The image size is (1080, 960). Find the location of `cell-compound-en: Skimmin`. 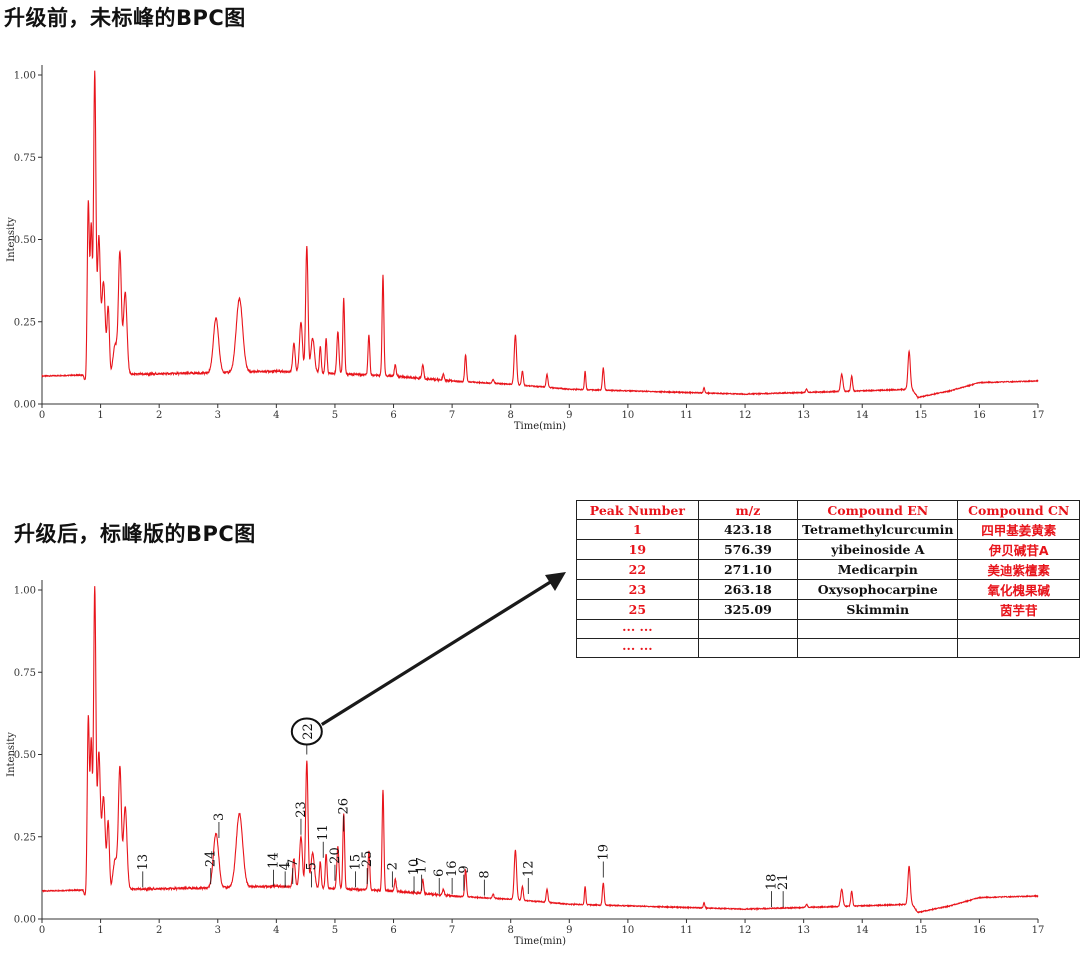

cell-compound-en: Skimmin is located at coordinates (878, 609).